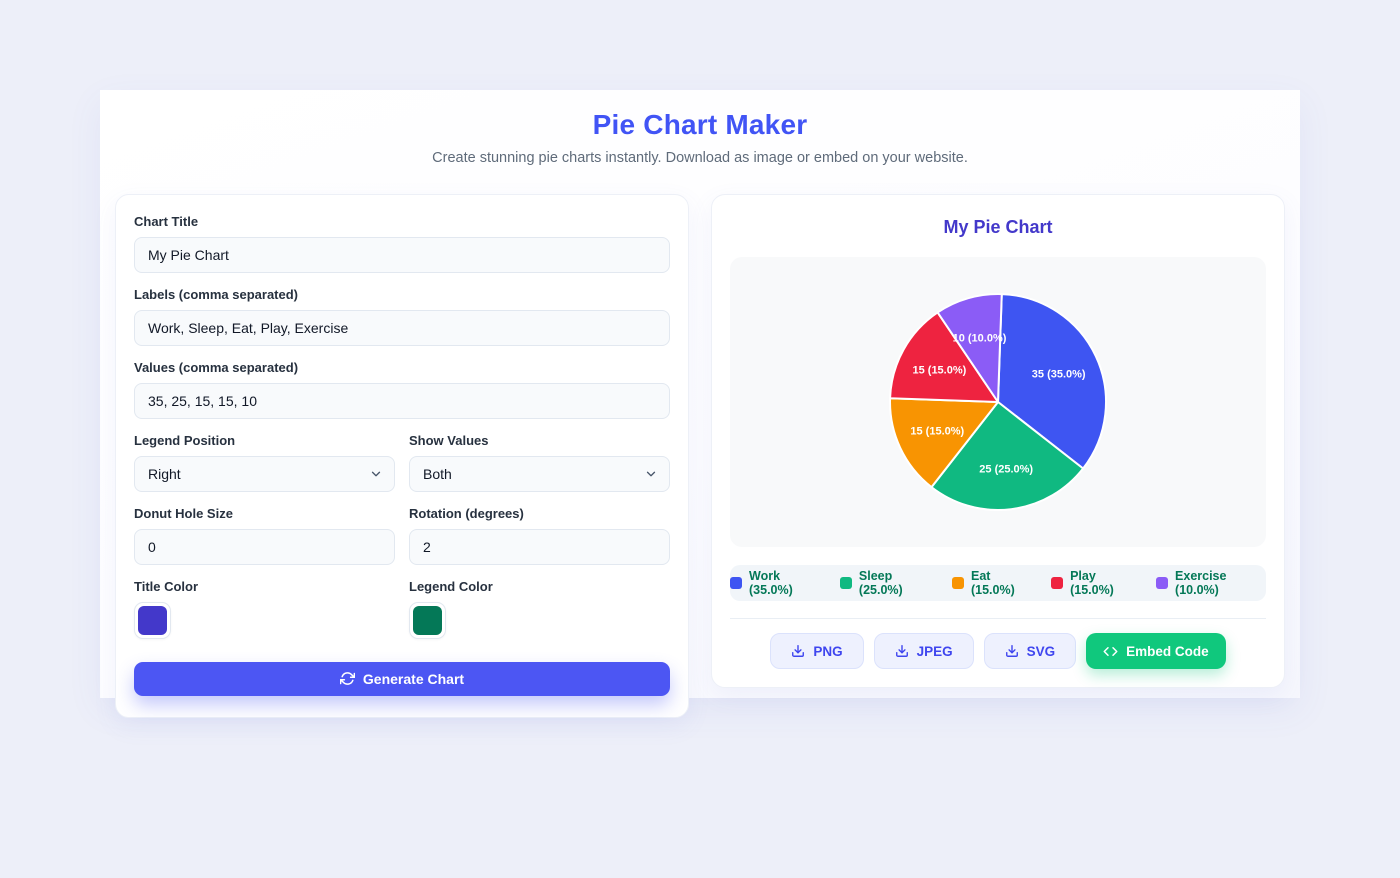  I want to click on donut-hole-group: Donut Hole Size, so click(264, 535).